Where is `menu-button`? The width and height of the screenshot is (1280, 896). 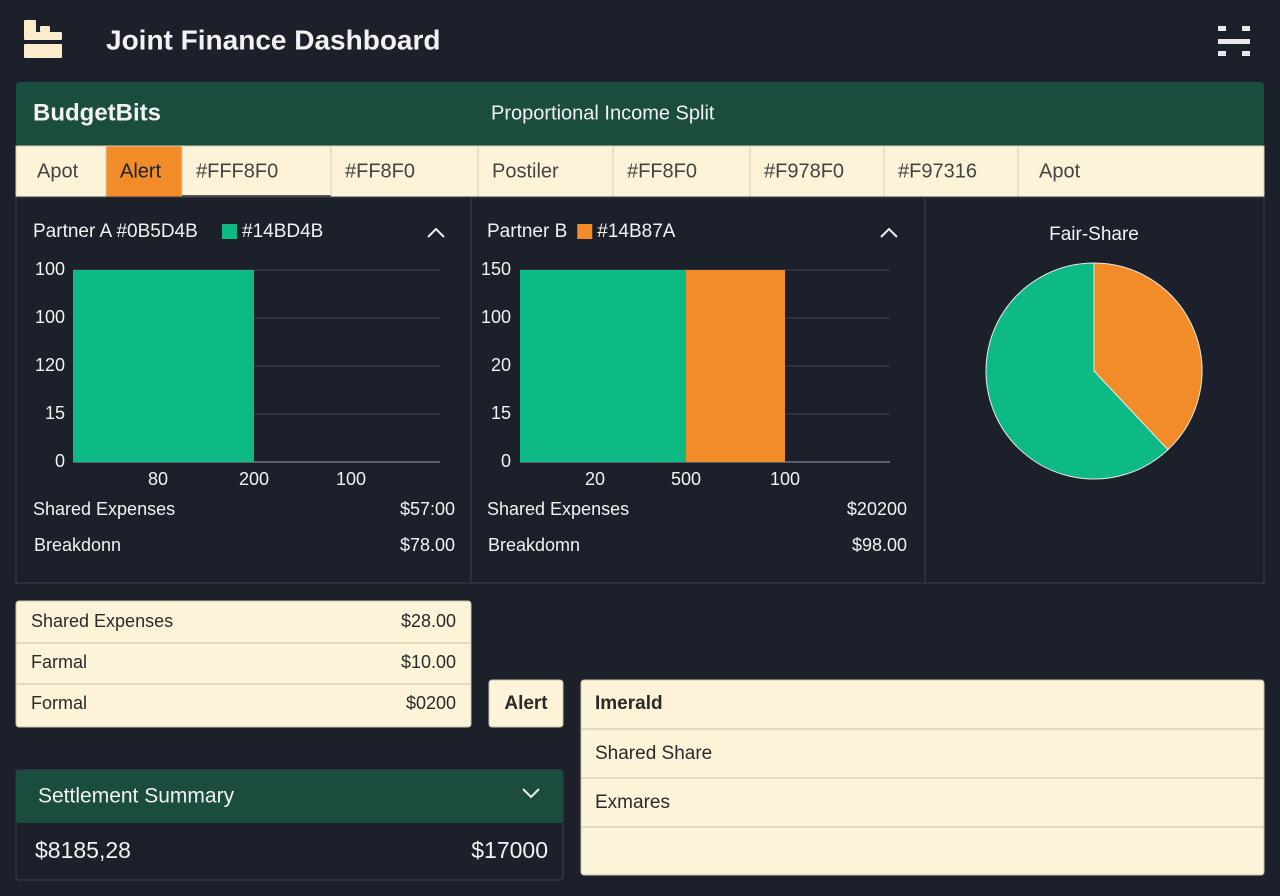
menu-button is located at coordinates (1234, 41).